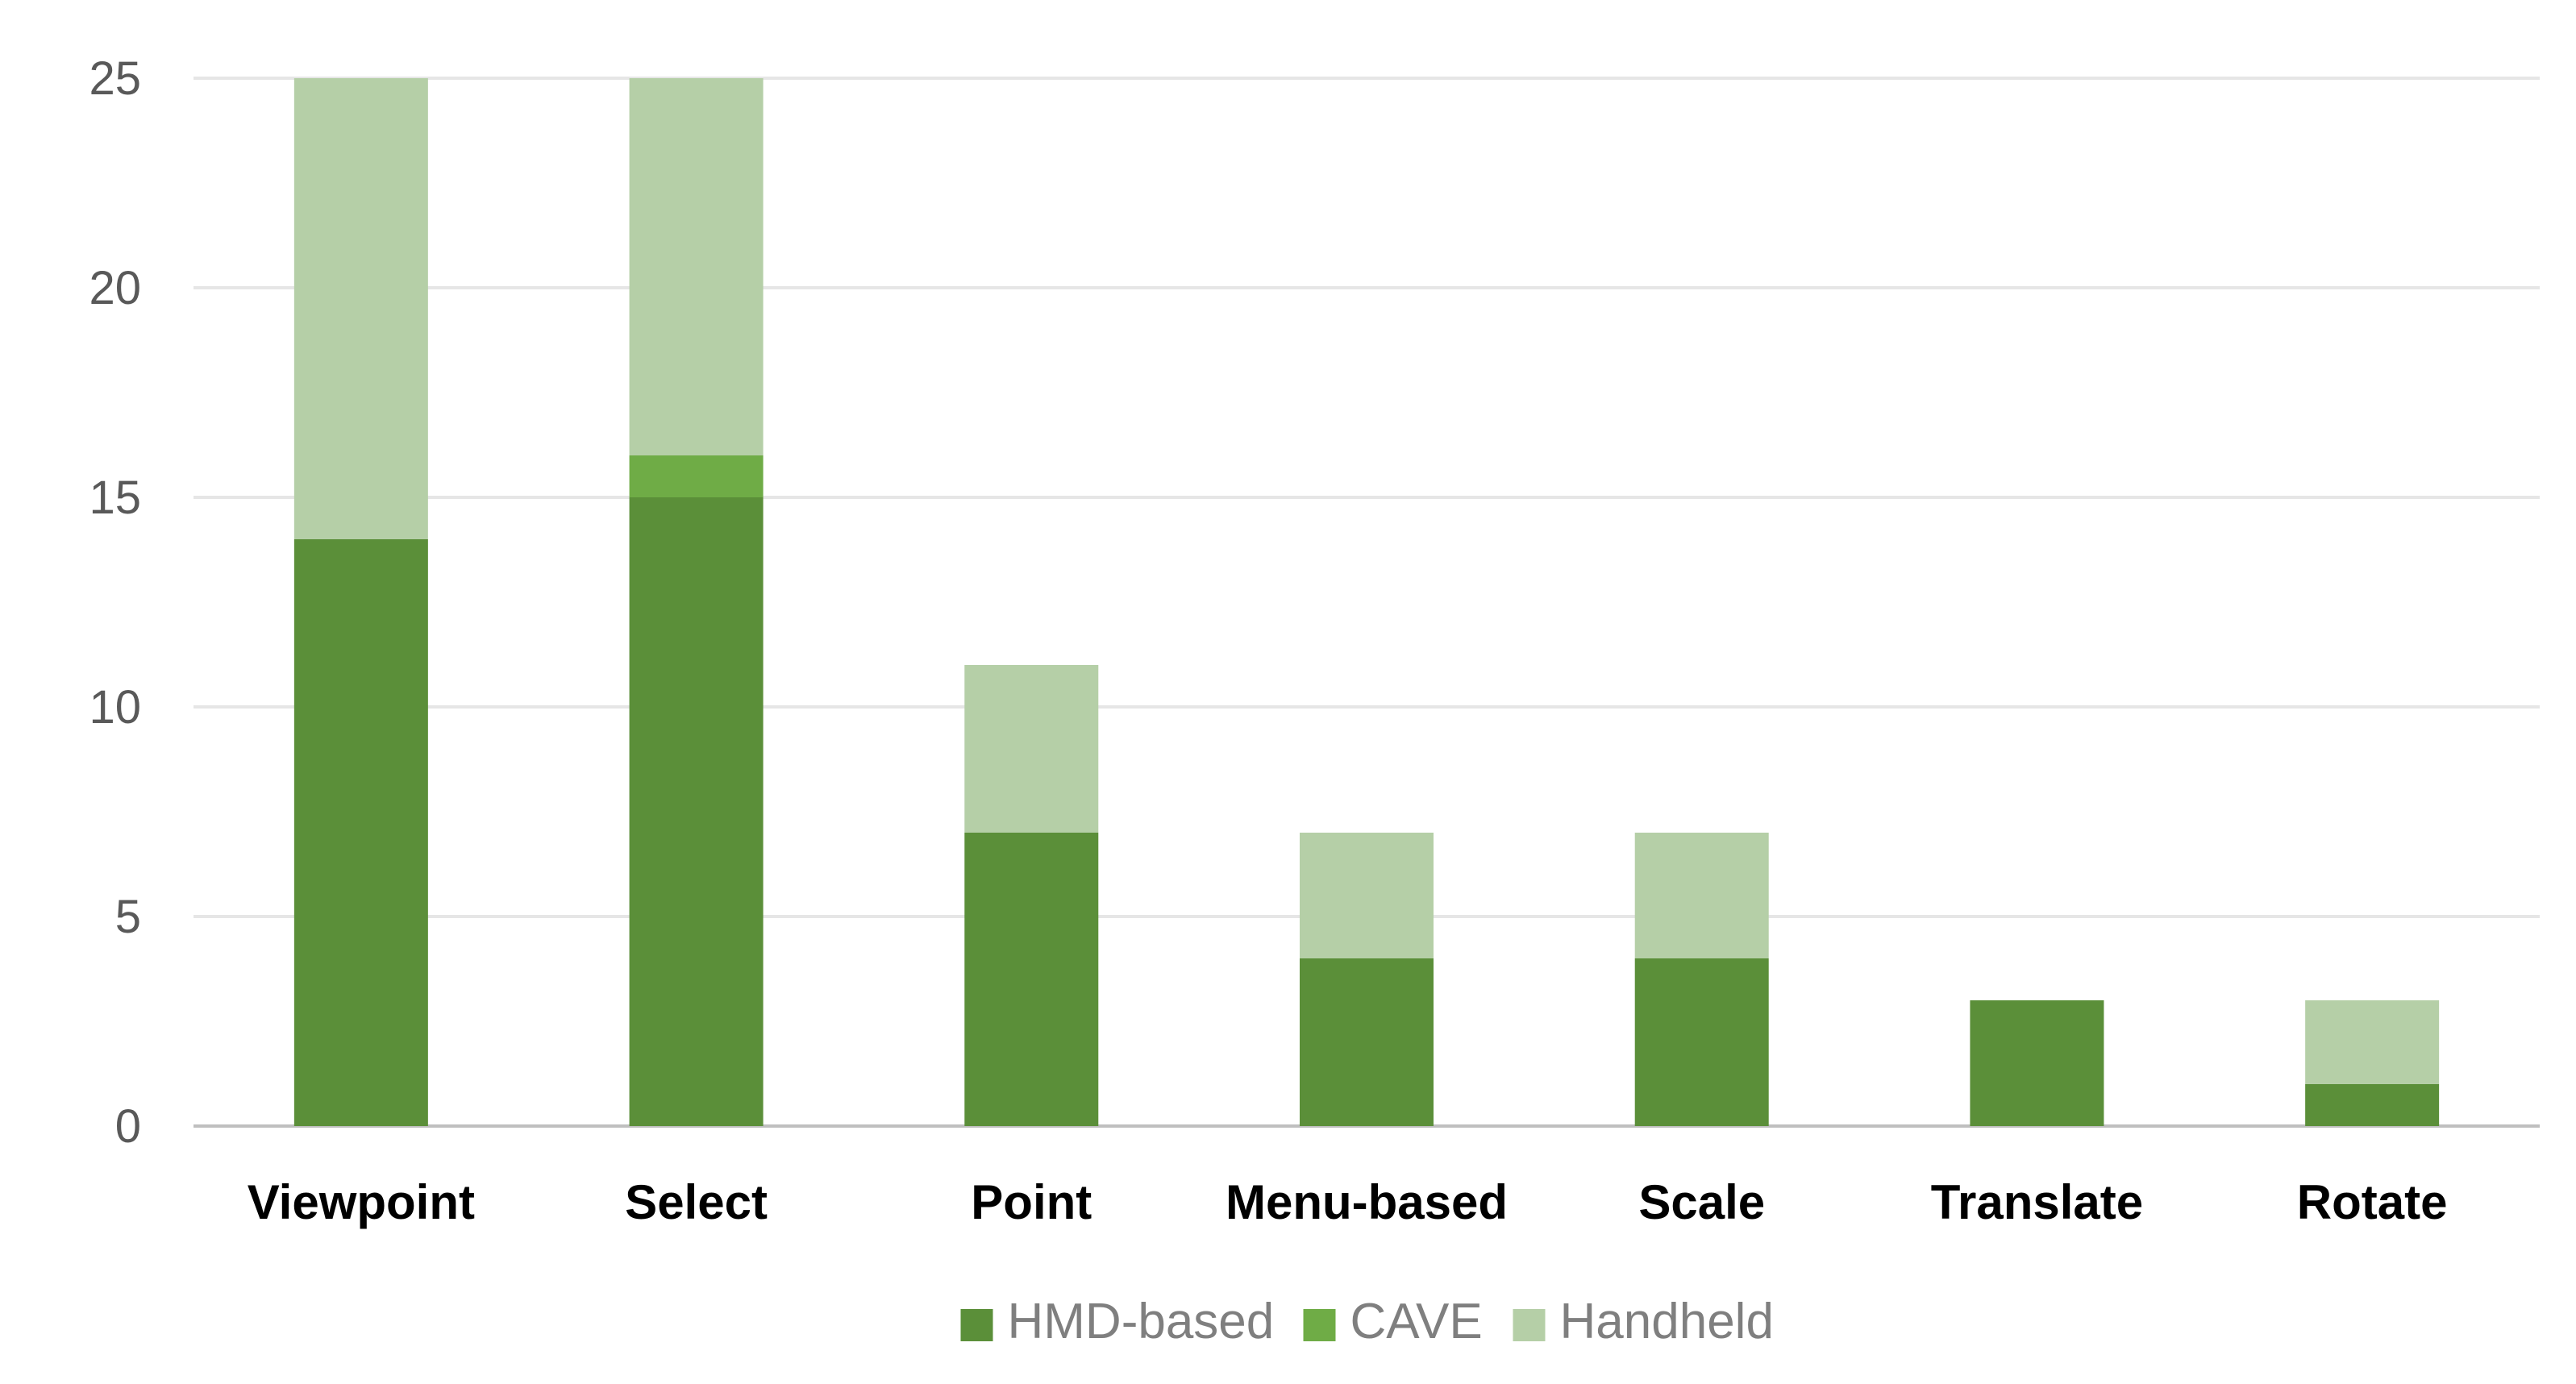  I want to click on bar-segment-viewpoint-hmd-based, so click(360, 832).